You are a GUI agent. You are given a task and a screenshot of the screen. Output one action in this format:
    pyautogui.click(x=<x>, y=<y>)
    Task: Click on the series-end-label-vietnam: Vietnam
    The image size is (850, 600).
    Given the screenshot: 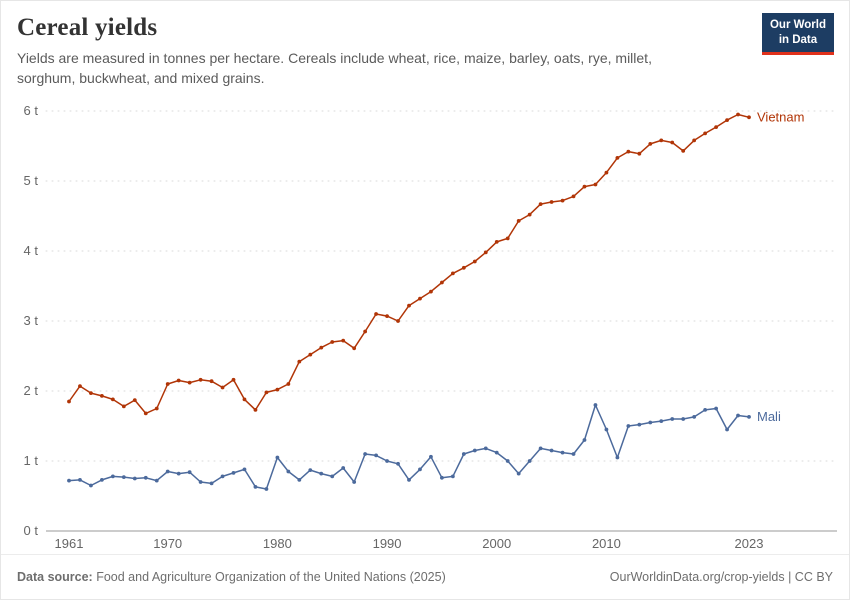 What is the action you would take?
    pyautogui.click(x=780, y=116)
    